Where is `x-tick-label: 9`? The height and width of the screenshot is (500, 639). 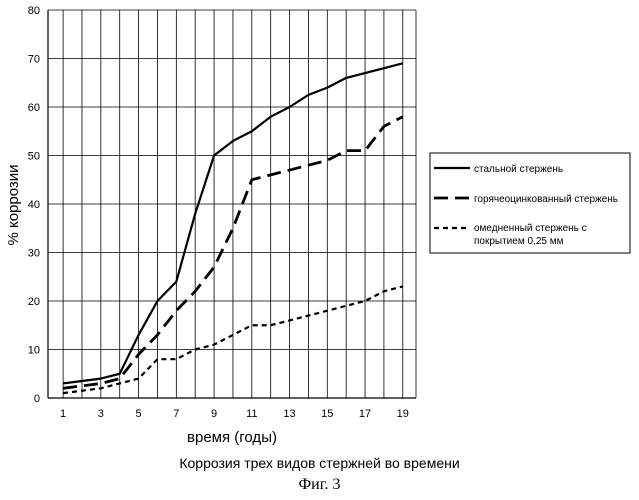 x-tick-label: 9 is located at coordinates (214, 414).